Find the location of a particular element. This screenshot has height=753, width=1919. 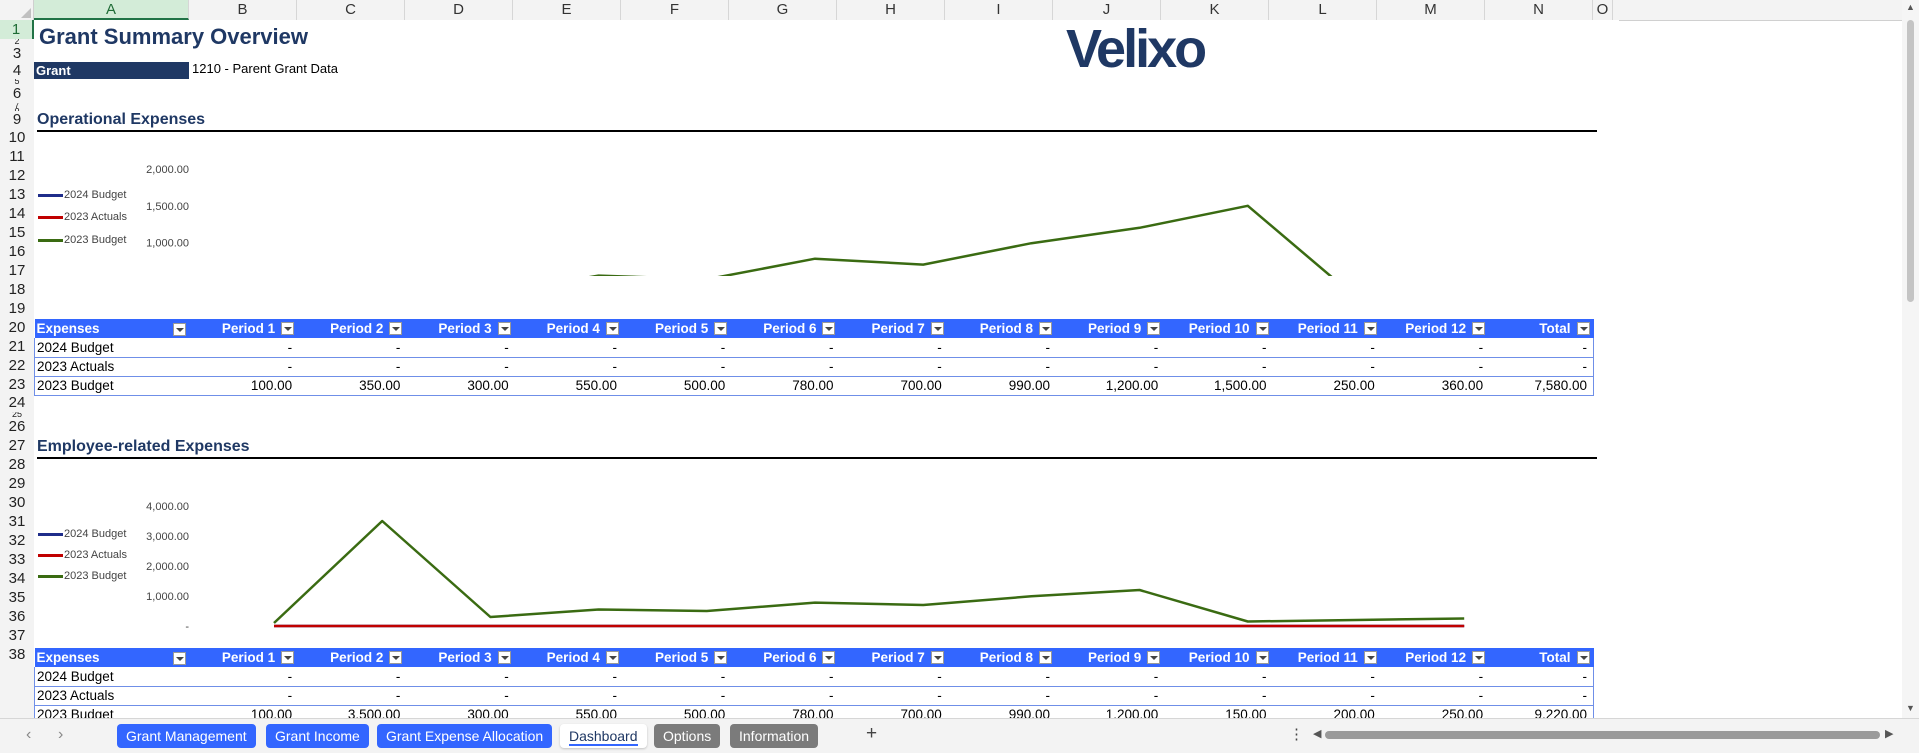

table-cell: 9,220.00 is located at coordinates (1542, 711).